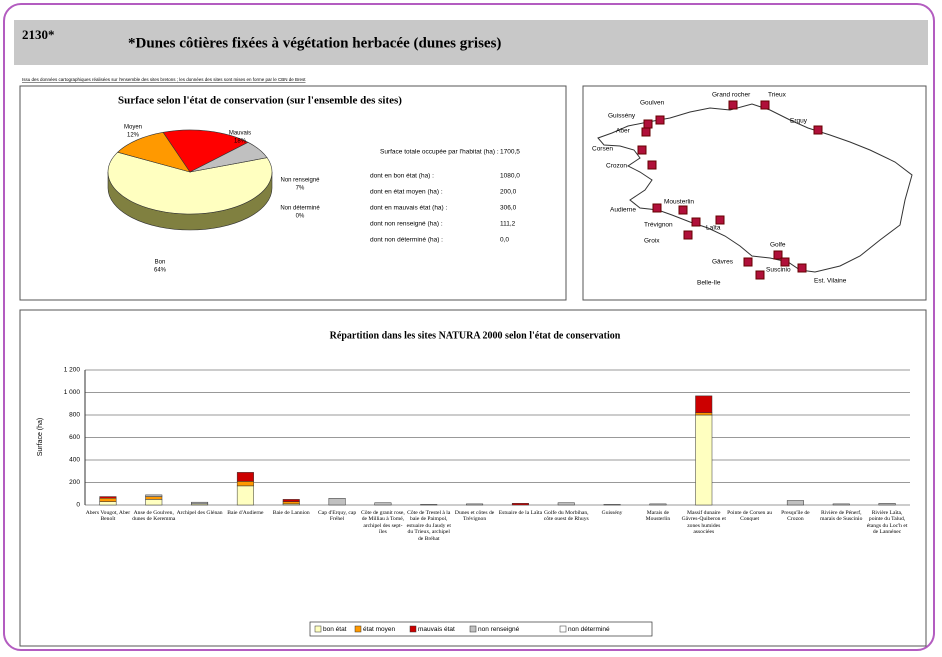  What do you see at coordinates (778, 270) in the screenshot?
I see `site-label: Suscinio` at bounding box center [778, 270].